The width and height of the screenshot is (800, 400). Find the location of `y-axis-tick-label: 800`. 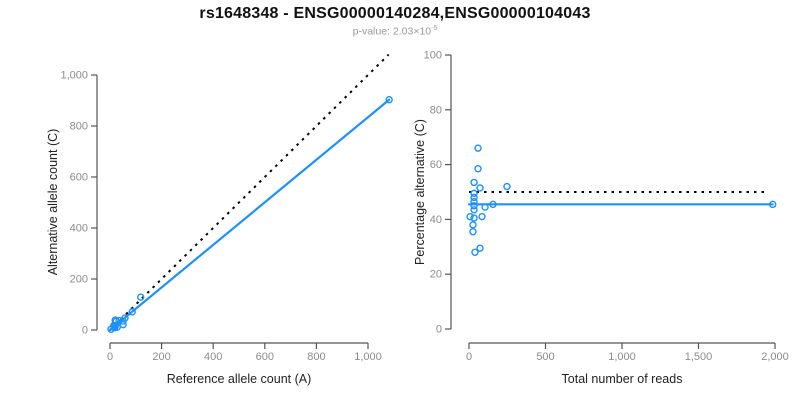

y-axis-tick-label: 800 is located at coordinates (79, 127).